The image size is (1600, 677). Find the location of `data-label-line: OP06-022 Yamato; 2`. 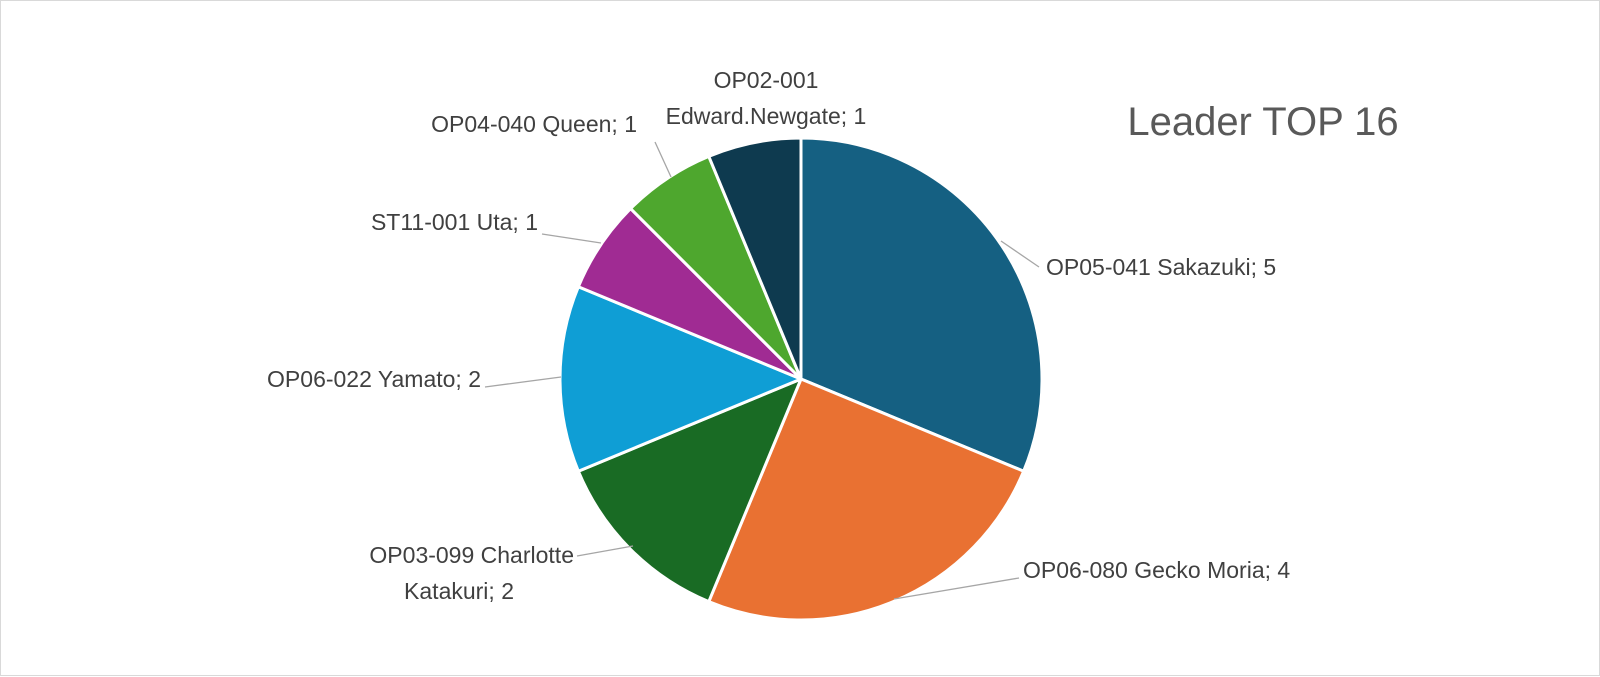

data-label-line: OP06-022 Yamato; 2 is located at coordinates (374, 379).